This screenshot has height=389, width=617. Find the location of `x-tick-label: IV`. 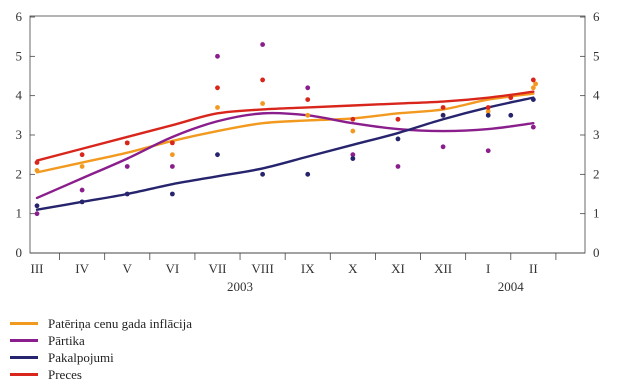

x-tick-label: IV is located at coordinates (82, 268).